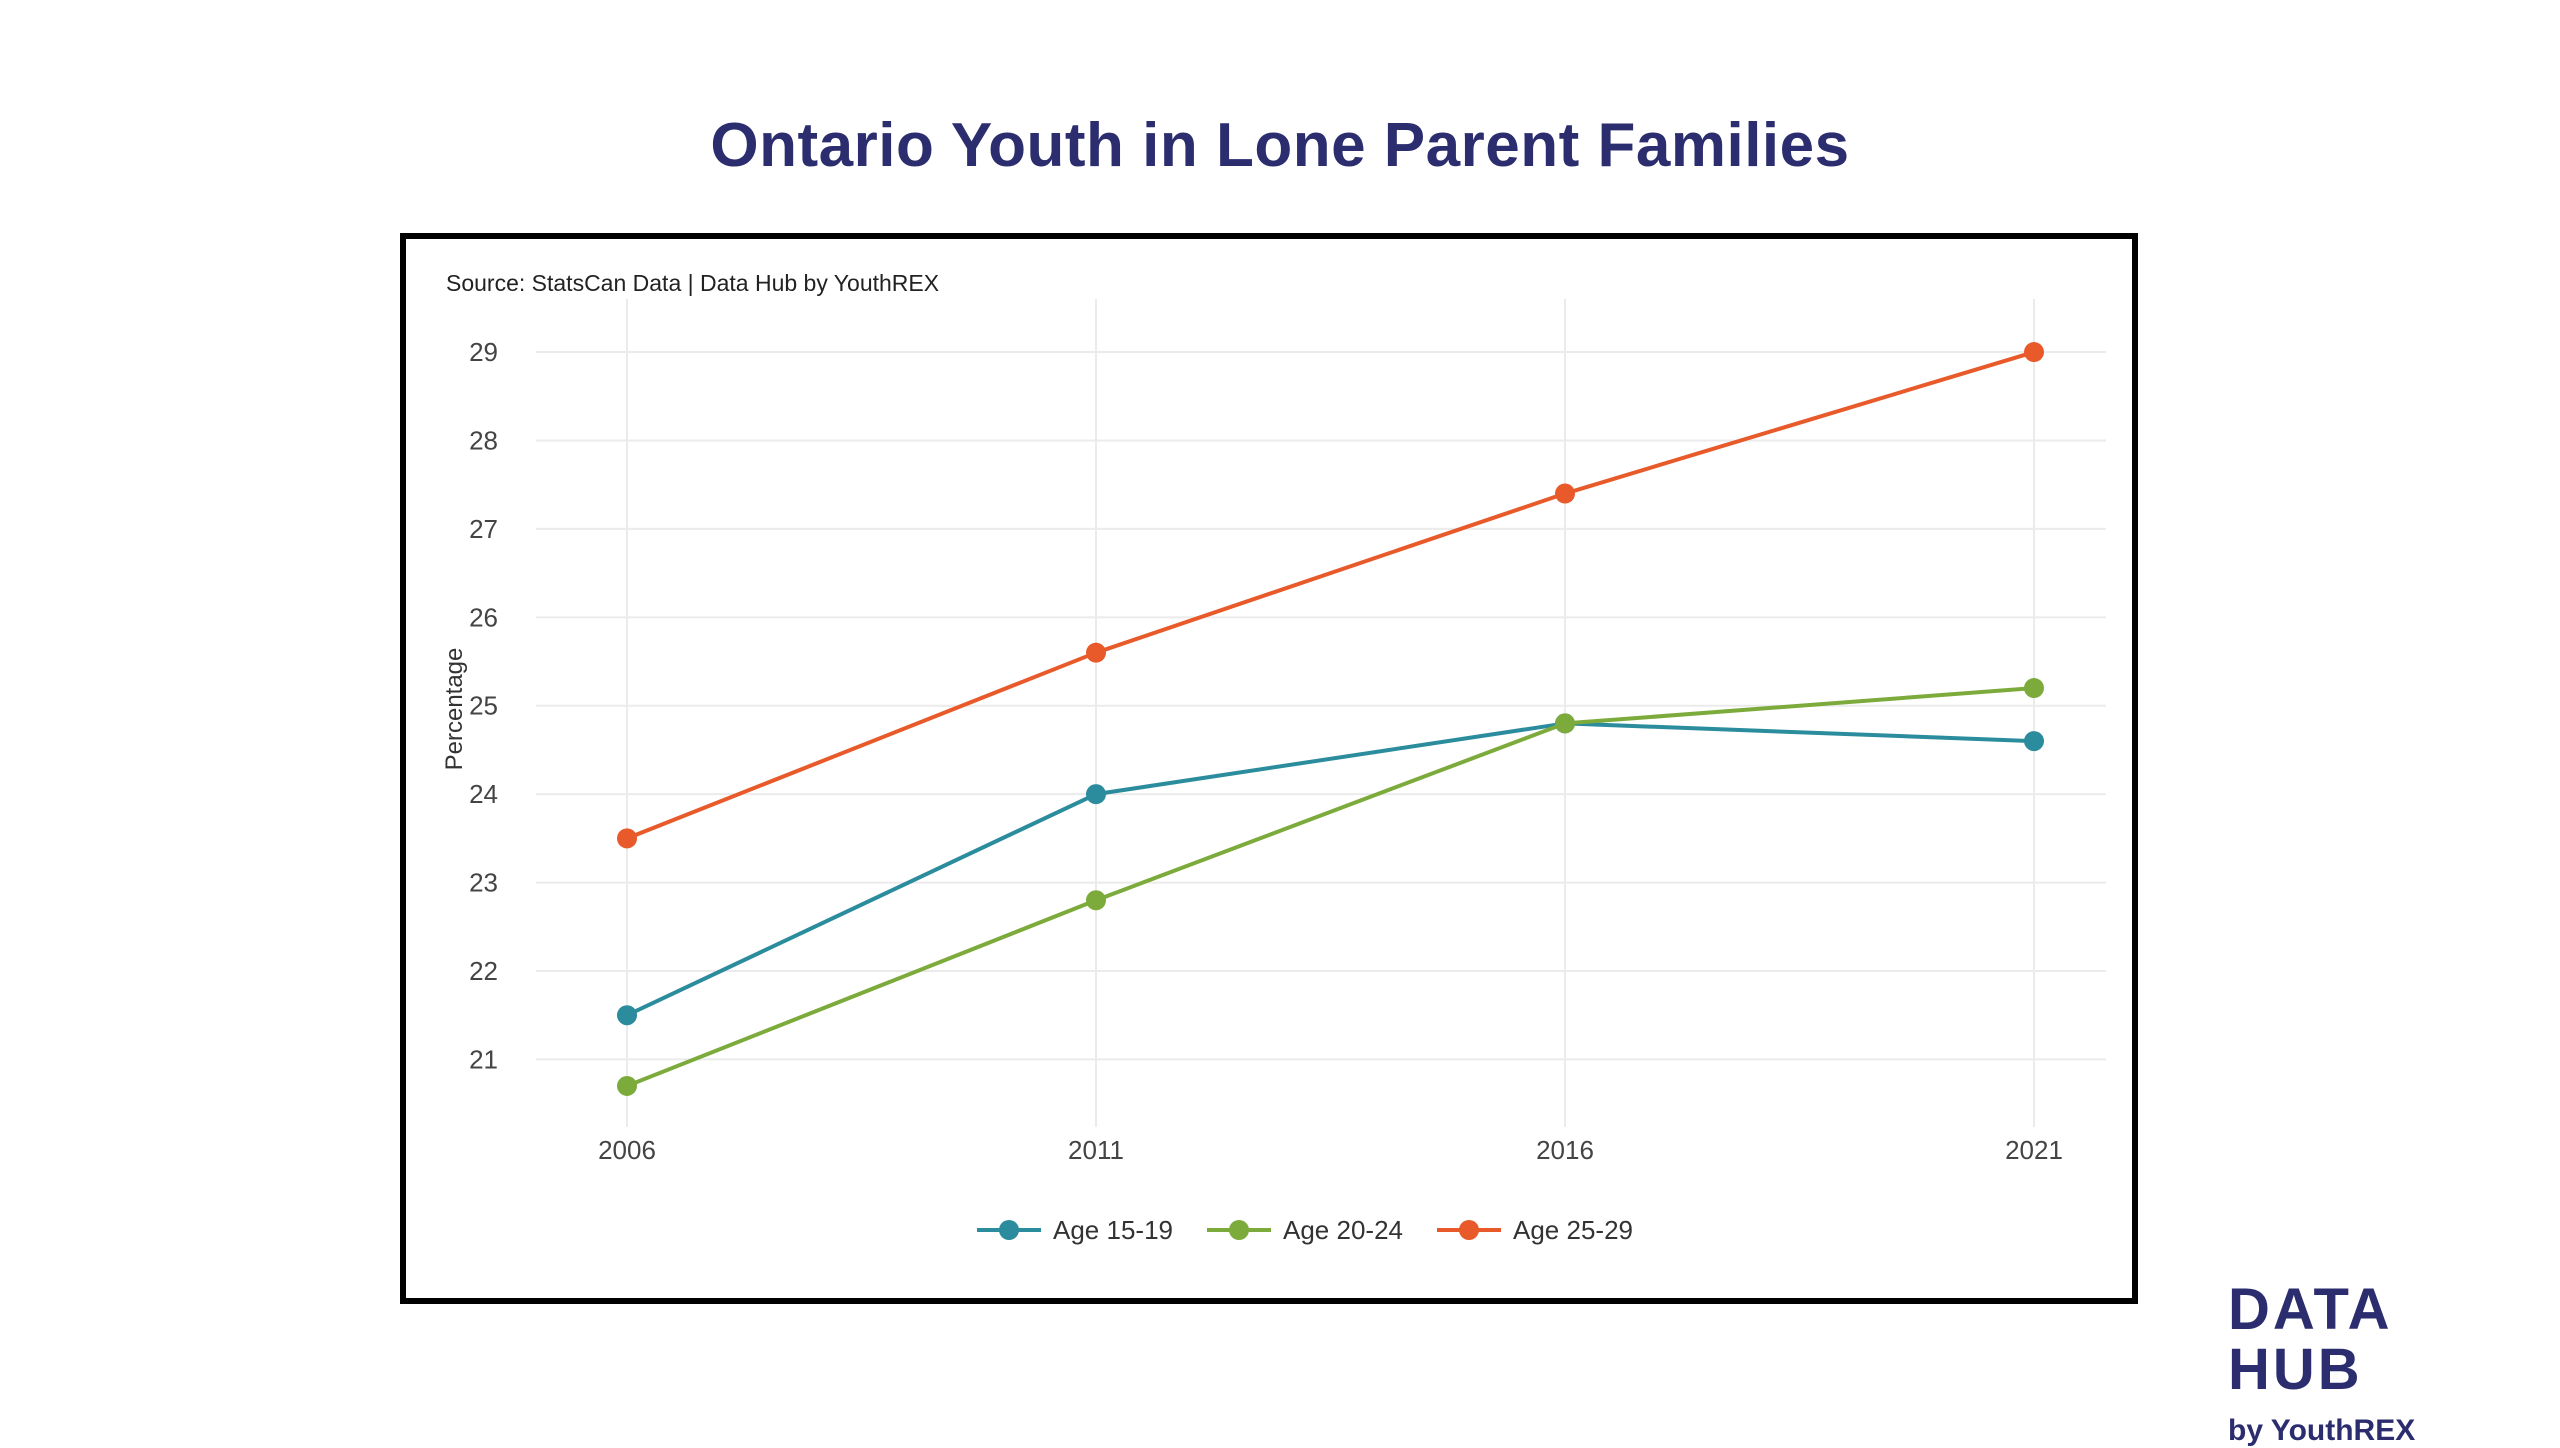 This screenshot has height=1448, width=2560. What do you see at coordinates (2034, 1150) in the screenshot?
I see `x-tick-label: 2021` at bounding box center [2034, 1150].